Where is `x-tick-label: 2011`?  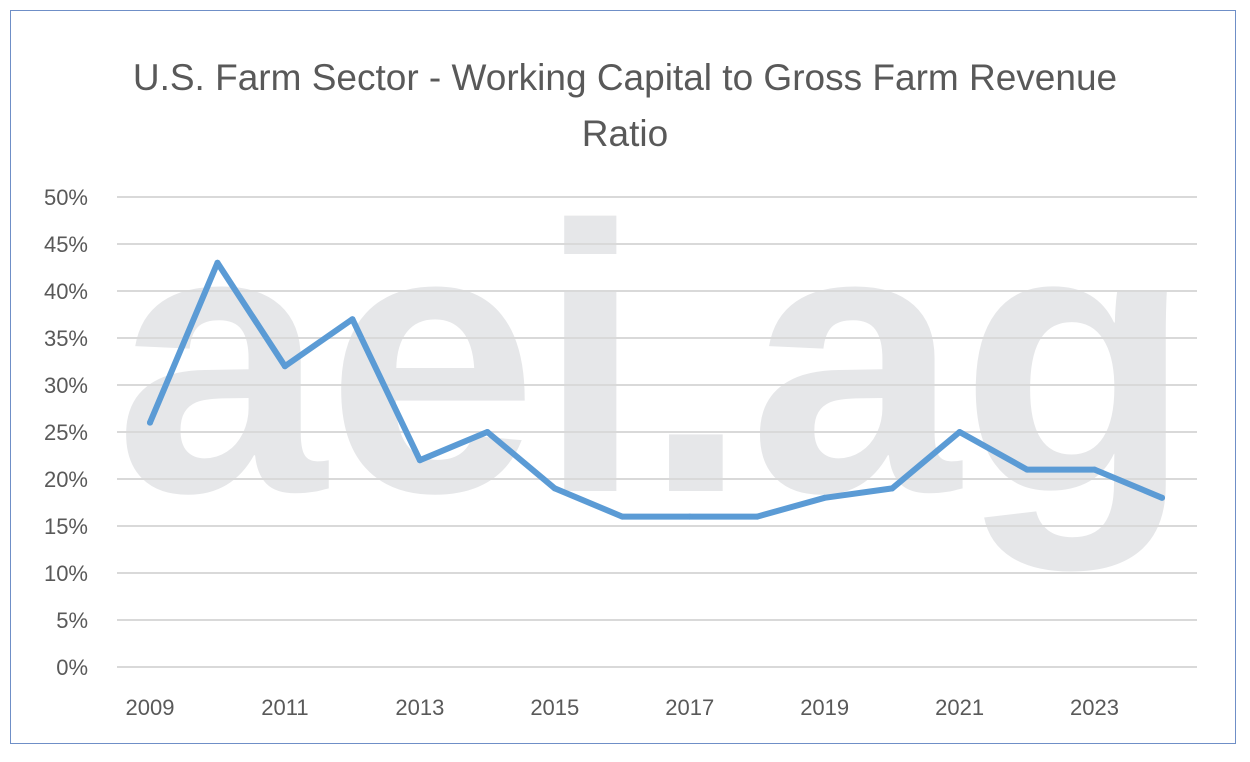 x-tick-label: 2011 is located at coordinates (284, 707).